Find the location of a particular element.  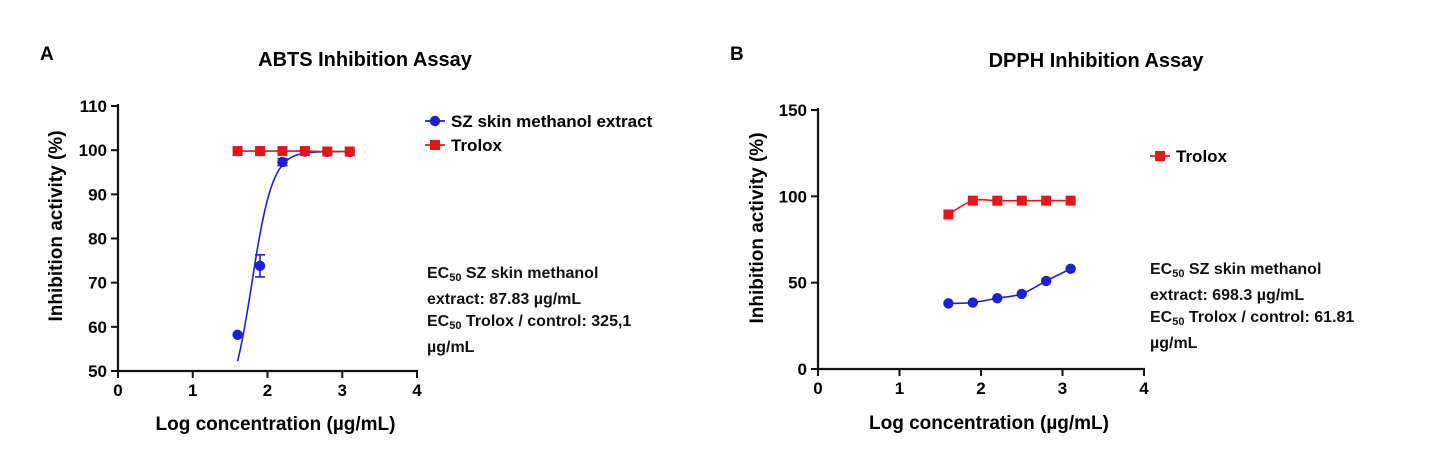

ec50-b-line2: extract: 698.3 µg/mL is located at coordinates (1227, 295).